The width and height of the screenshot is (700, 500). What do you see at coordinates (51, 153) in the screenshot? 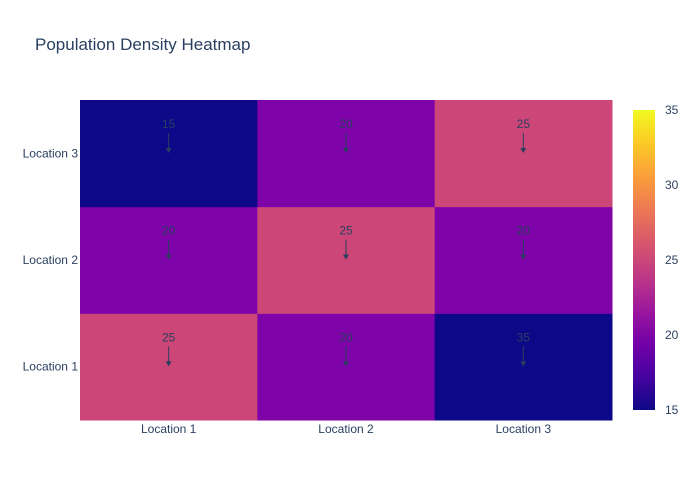
I see `y-tick-label: Location 3` at bounding box center [51, 153].